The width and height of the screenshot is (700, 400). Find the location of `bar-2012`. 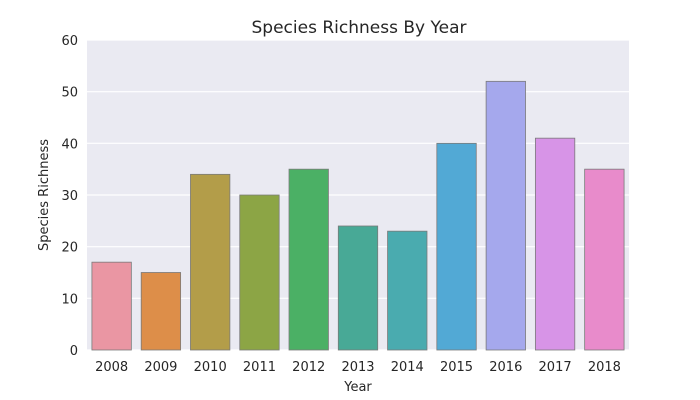

bar-2012 is located at coordinates (308, 259).